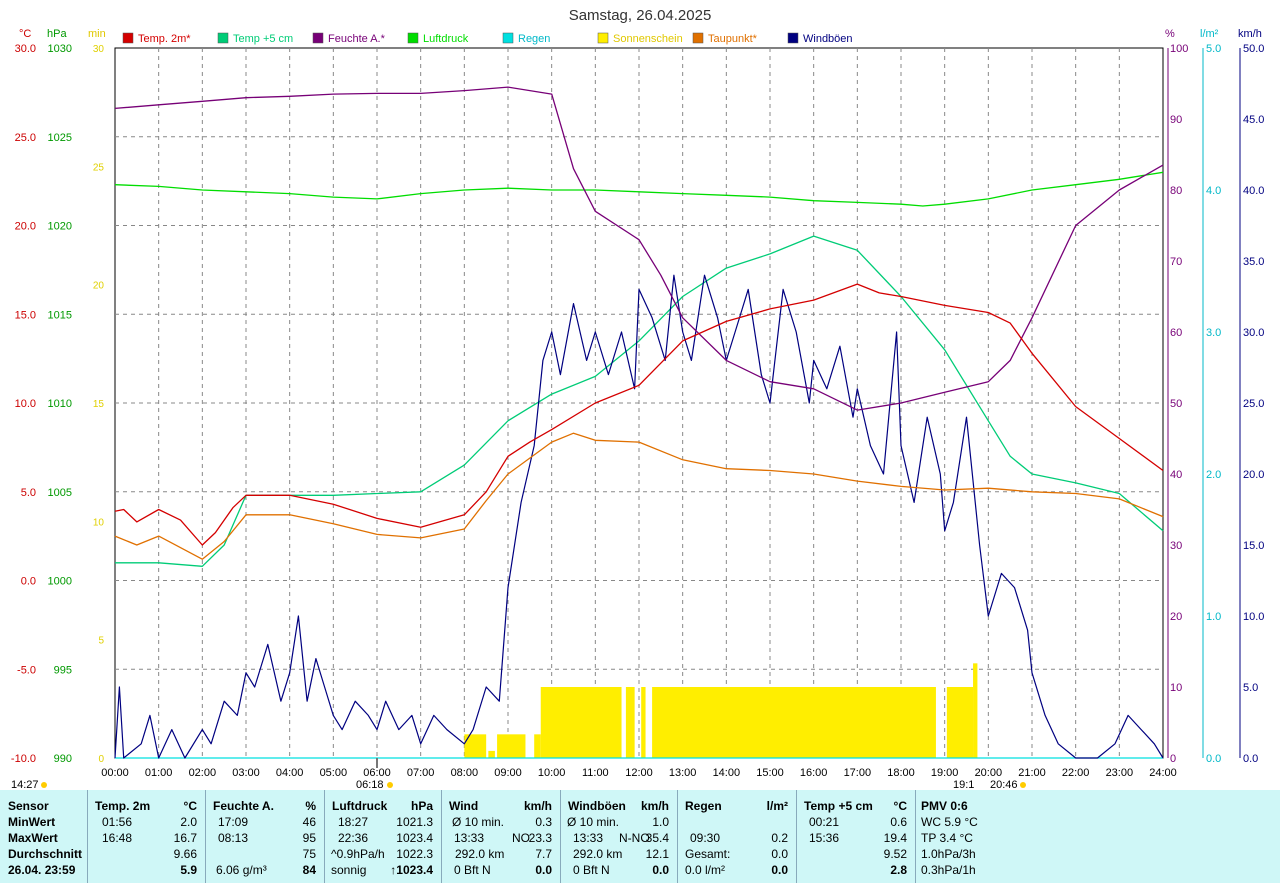 This screenshot has width=1280, height=883. What do you see at coordinates (25, 227) in the screenshot?
I see `tick-temp-2: 20.0` at bounding box center [25, 227].